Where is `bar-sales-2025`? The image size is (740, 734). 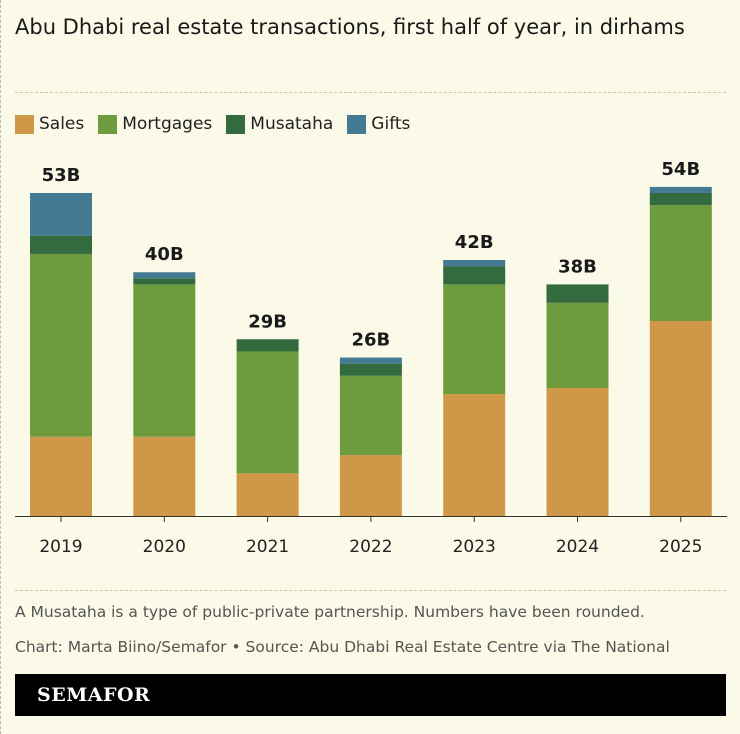
bar-sales-2025 is located at coordinates (680, 418).